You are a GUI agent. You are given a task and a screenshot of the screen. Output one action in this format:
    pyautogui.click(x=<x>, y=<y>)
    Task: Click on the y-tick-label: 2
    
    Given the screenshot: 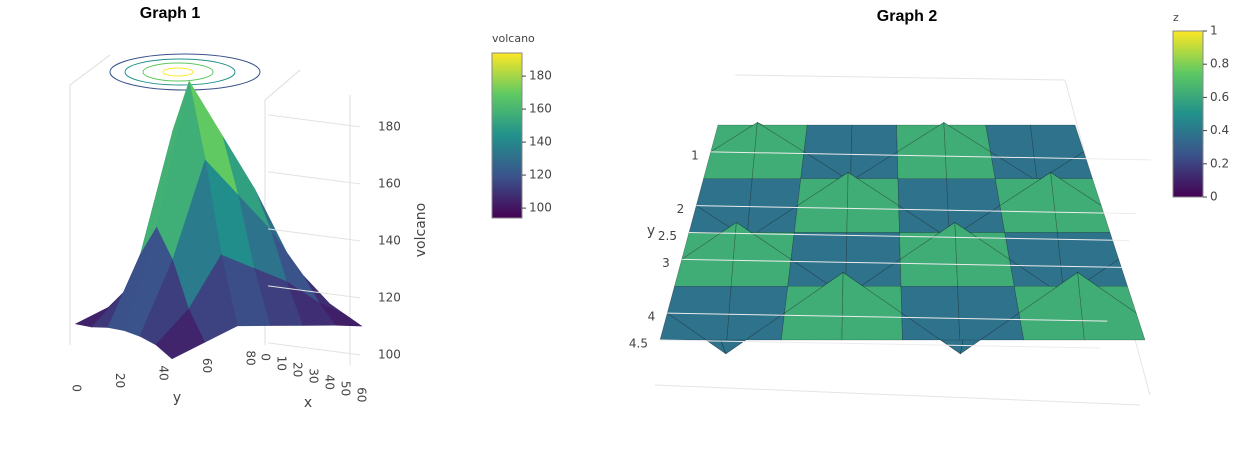 What is the action you would take?
    pyautogui.click(x=681, y=209)
    